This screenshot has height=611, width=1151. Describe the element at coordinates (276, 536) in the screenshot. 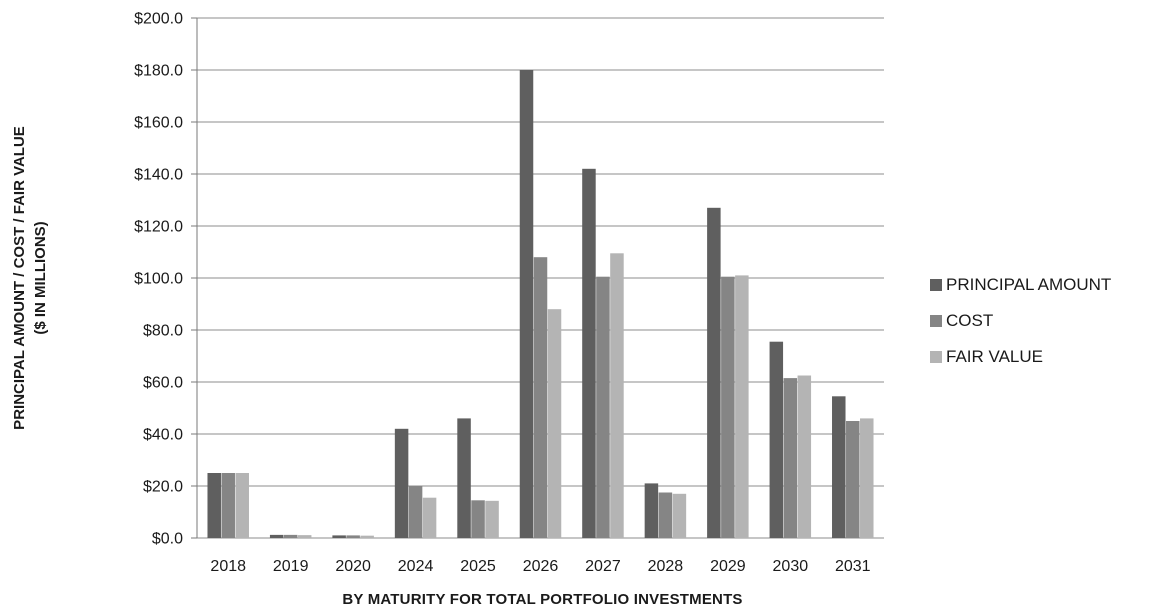

I see `bar-principal-amount-2019` at that location.